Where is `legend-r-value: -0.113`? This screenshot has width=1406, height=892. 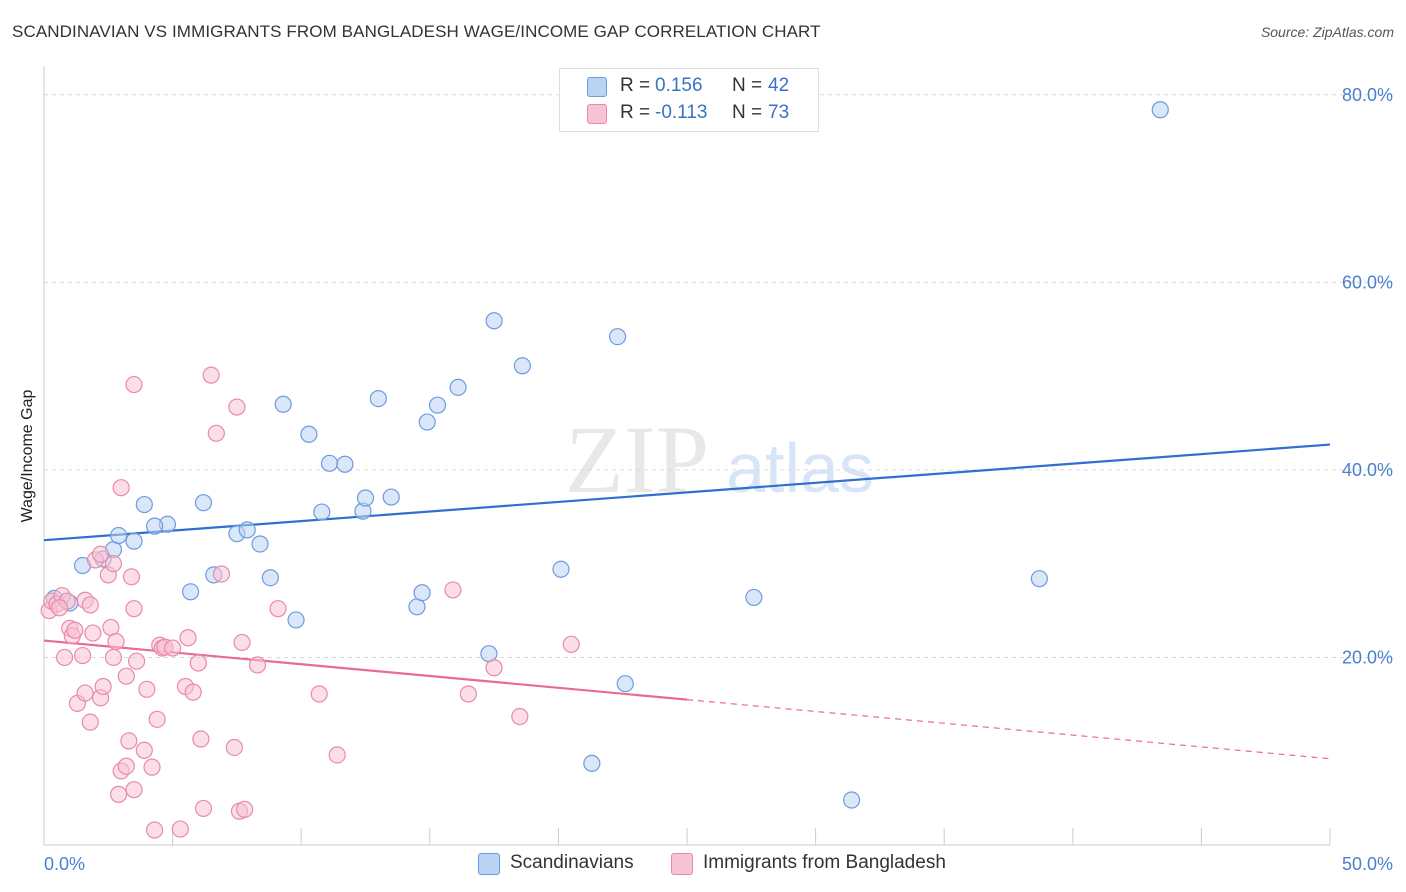 legend-r-value: -0.113 is located at coordinates (681, 112).